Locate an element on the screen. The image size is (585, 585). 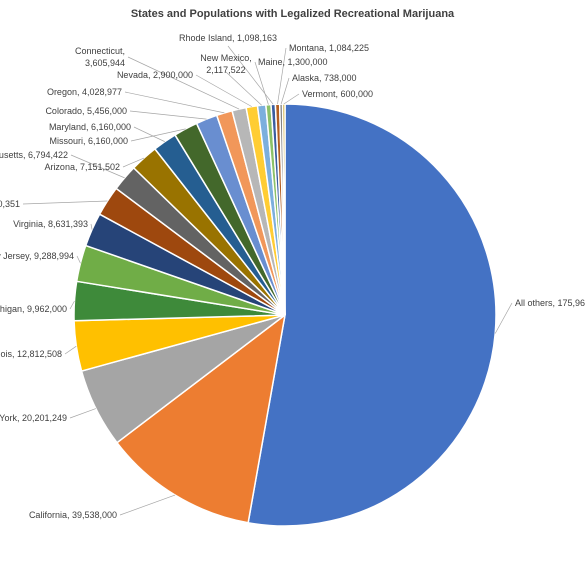
data-label: All others, 175,960,000 is located at coordinates (550, 303).